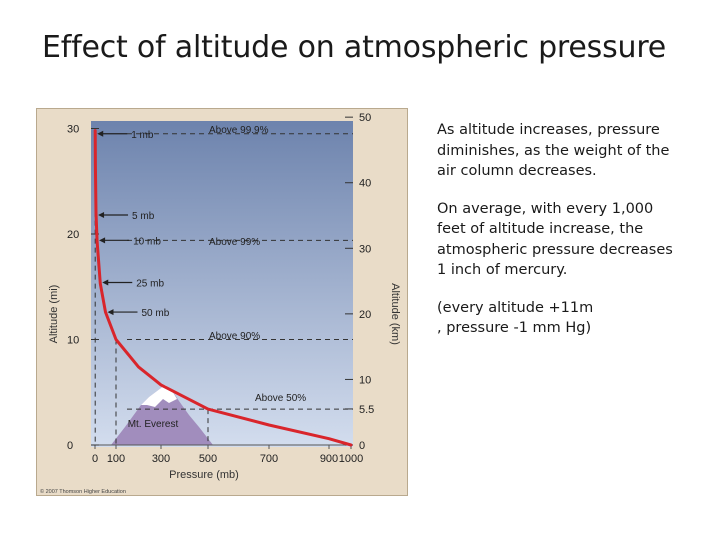  Describe the element at coordinates (395, 314) in the screenshot. I see `y-axis-label-right: Altitude (km)` at that location.